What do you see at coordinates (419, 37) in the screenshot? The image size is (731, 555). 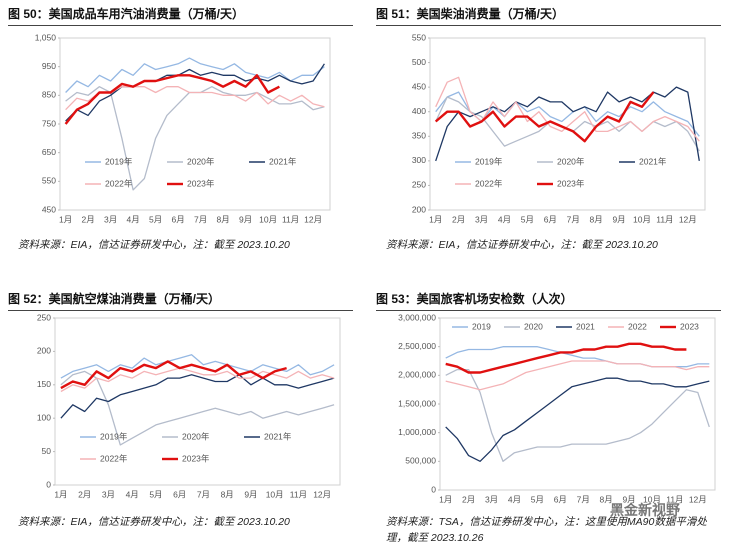 I see `y-tick-label: 550` at bounding box center [419, 37].